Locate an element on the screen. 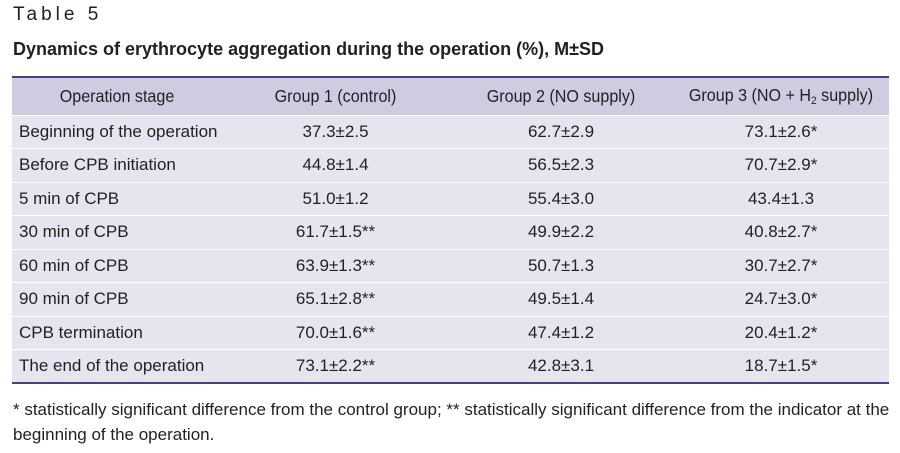 This screenshot has width=900, height=453. group-1-cell: 73.1±2.2** is located at coordinates (335, 366).